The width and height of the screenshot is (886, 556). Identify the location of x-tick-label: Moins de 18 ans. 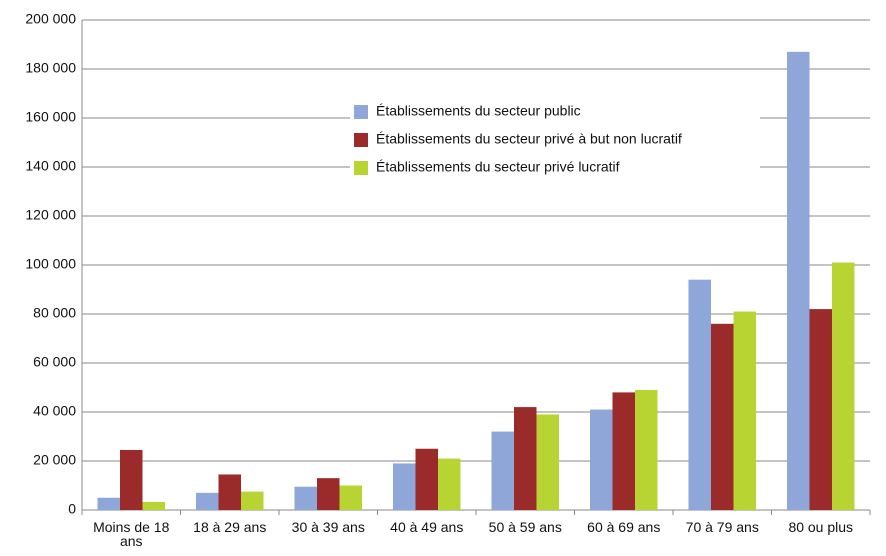
(131, 534).